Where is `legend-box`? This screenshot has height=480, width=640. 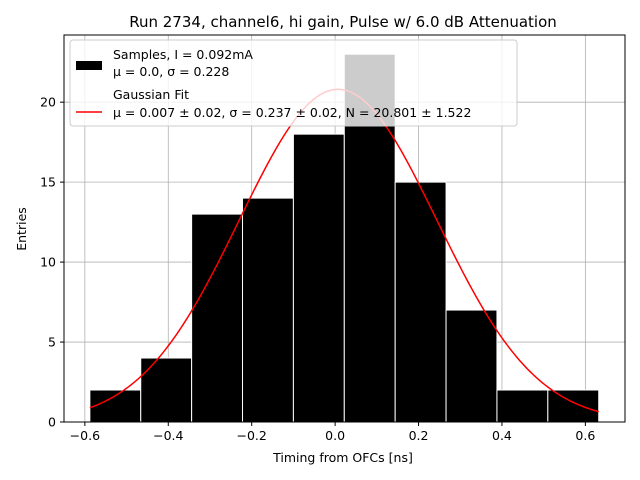
legend-box is located at coordinates (293, 83).